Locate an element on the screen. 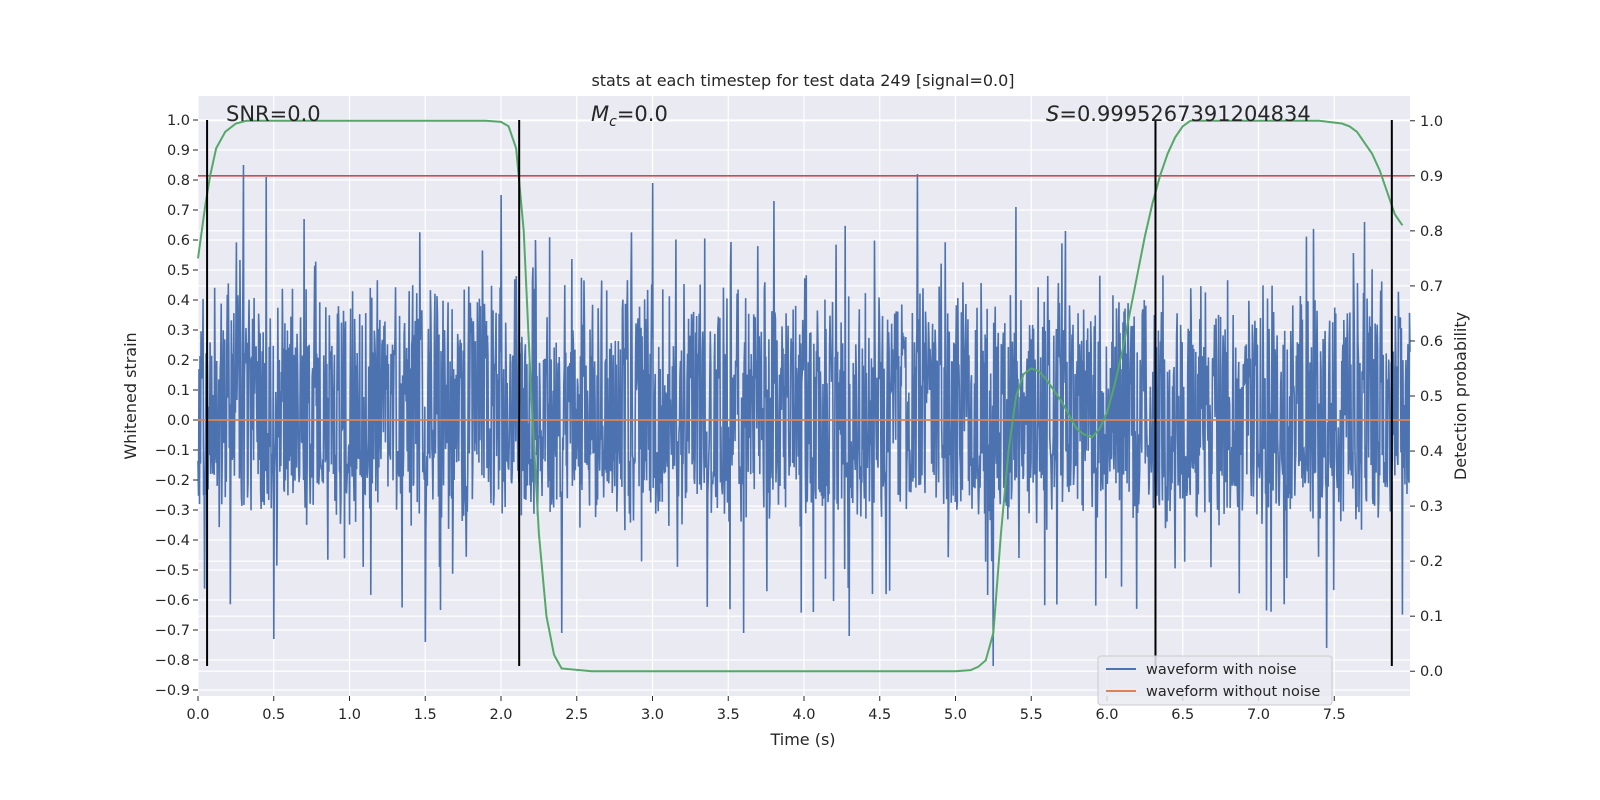 The image size is (1600, 800). s-symbol: S is located at coordinates (1052, 114).